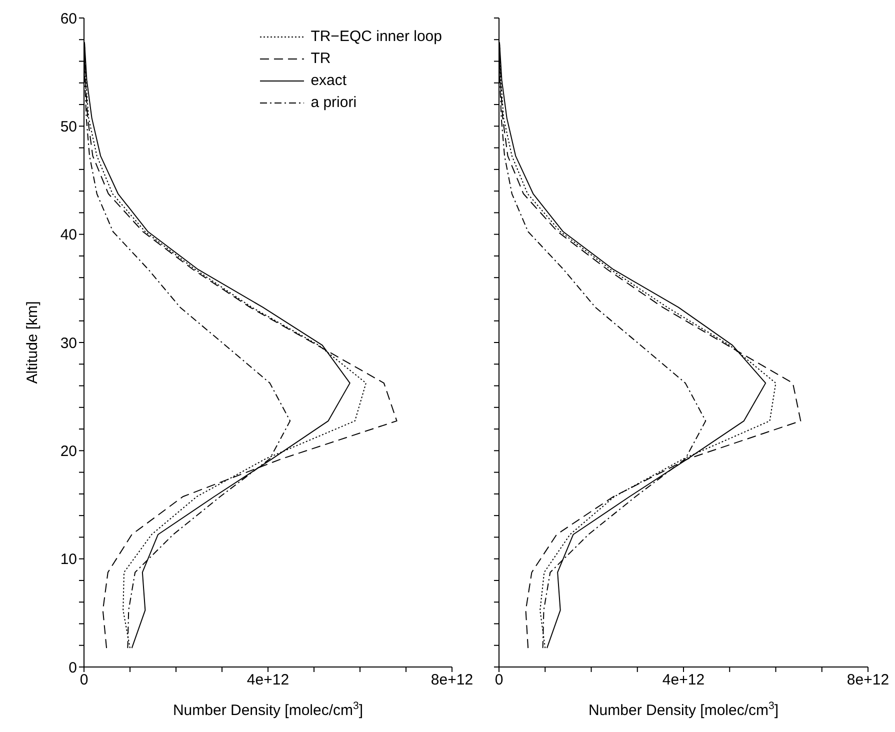  Describe the element at coordinates (68, 559) in the screenshot. I see `y-tick-label: 10` at that location.